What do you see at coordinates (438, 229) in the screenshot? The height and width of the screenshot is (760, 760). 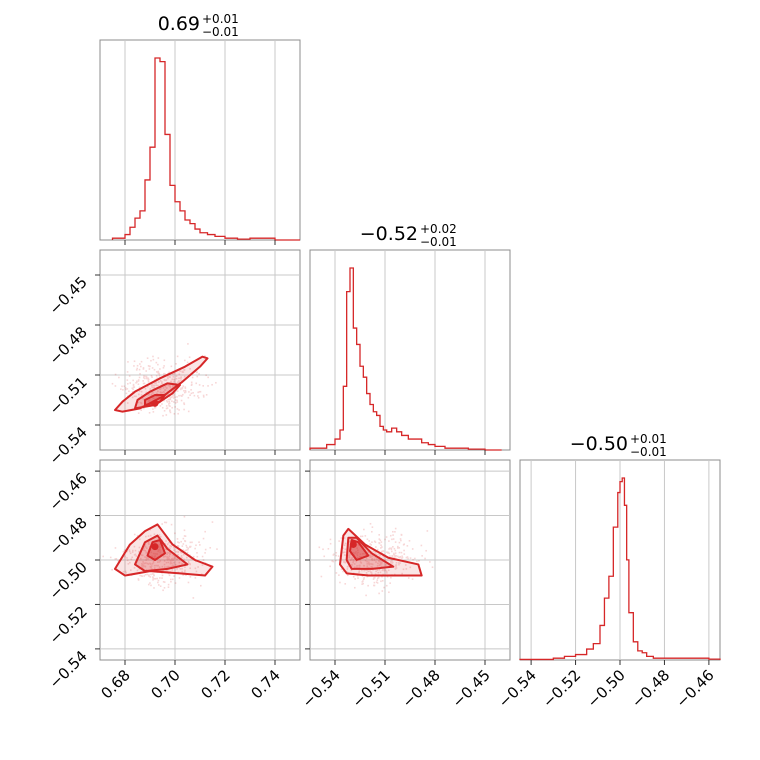 I see `title-param-1-plus: +0.02` at bounding box center [438, 229].